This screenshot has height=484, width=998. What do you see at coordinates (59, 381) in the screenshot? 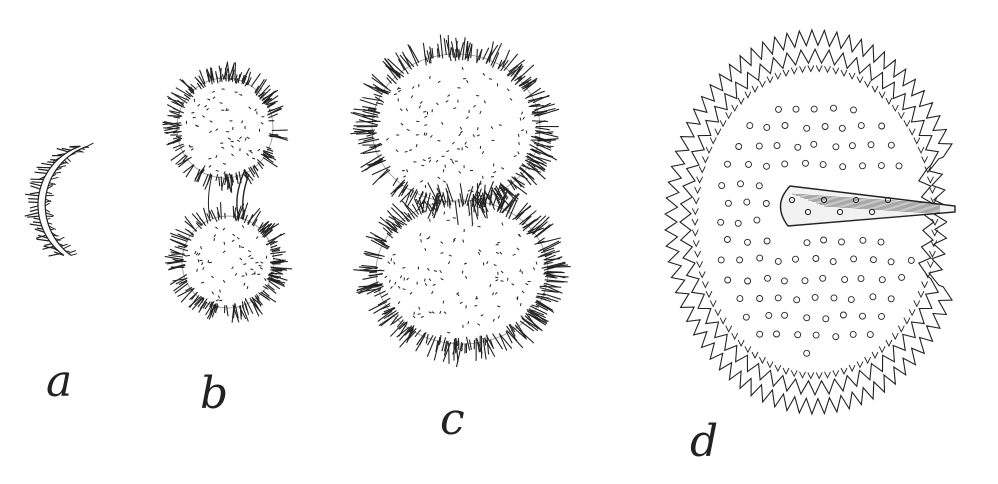
I see `label-a: a` at bounding box center [59, 381].